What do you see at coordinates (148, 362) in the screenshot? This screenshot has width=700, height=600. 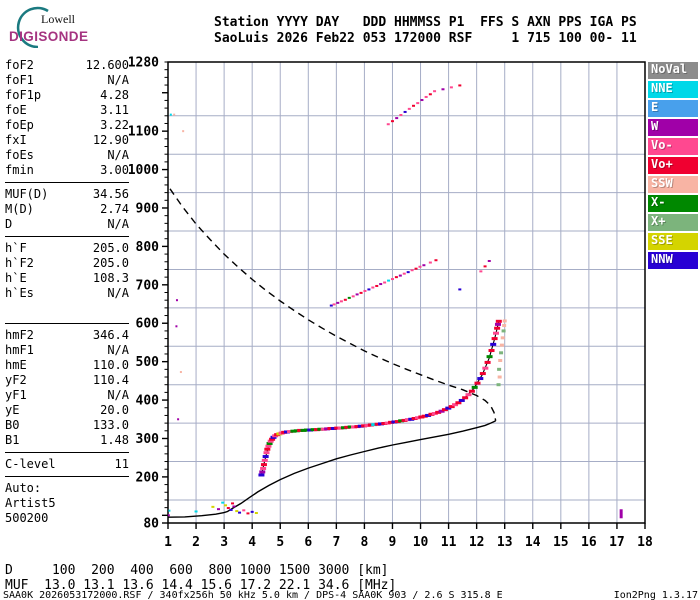 I see `y-axis-label: 500` at bounding box center [148, 362].